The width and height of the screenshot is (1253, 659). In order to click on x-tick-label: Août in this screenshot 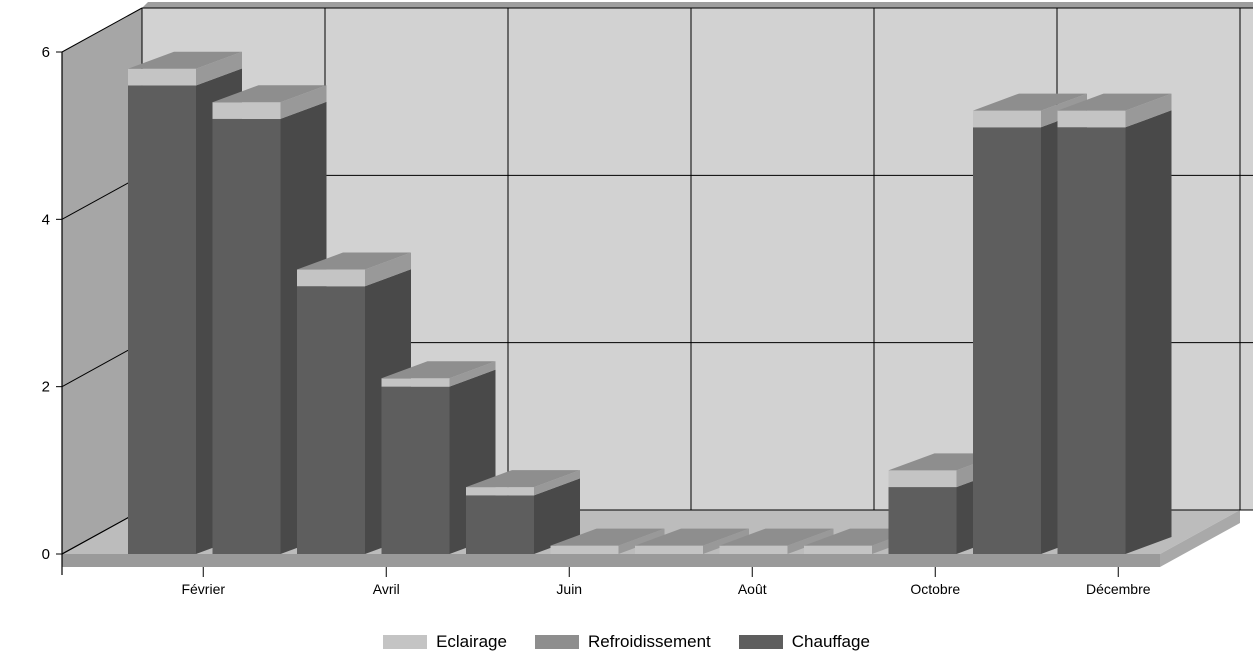, I will do `click(752, 589)`.